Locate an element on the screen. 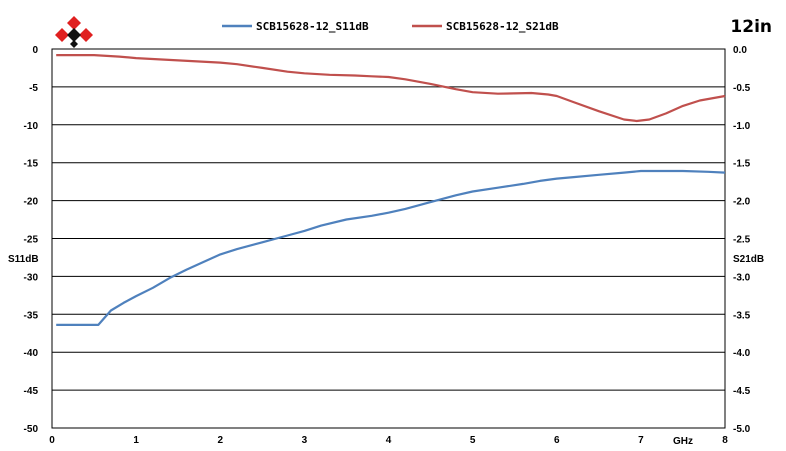  y-axis-left: 0 -5 -10 -15 -20 -25 -30 -35 -40 -45 -50 is located at coordinates (31, 240).